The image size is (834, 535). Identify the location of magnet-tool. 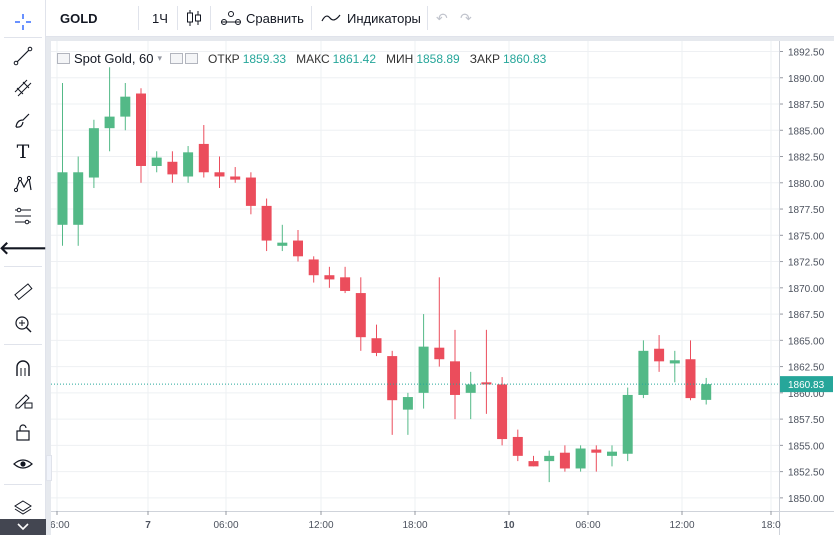
(23, 368).